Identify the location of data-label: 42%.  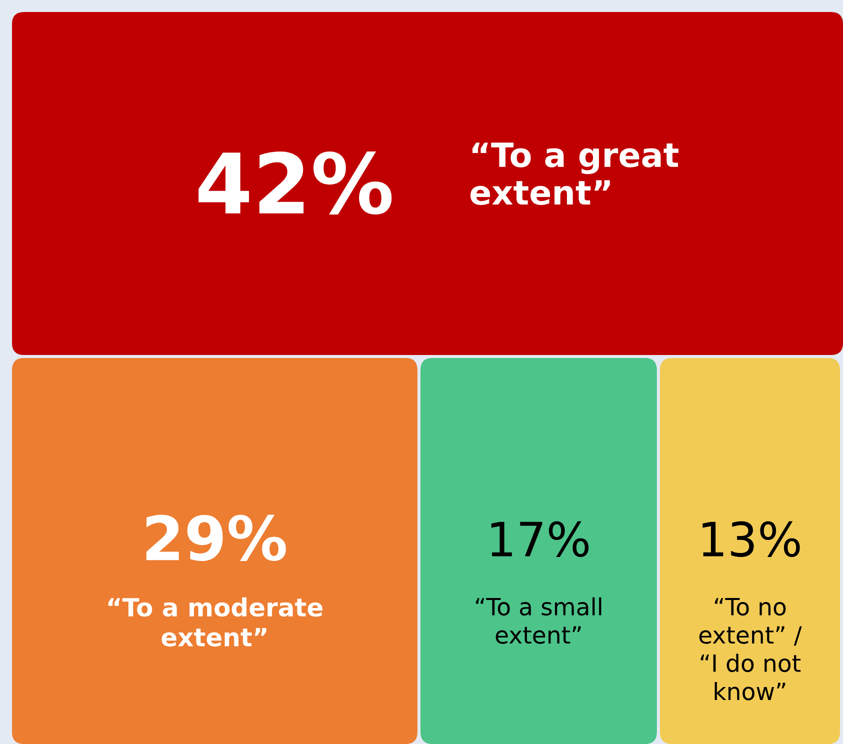
(295, 183).